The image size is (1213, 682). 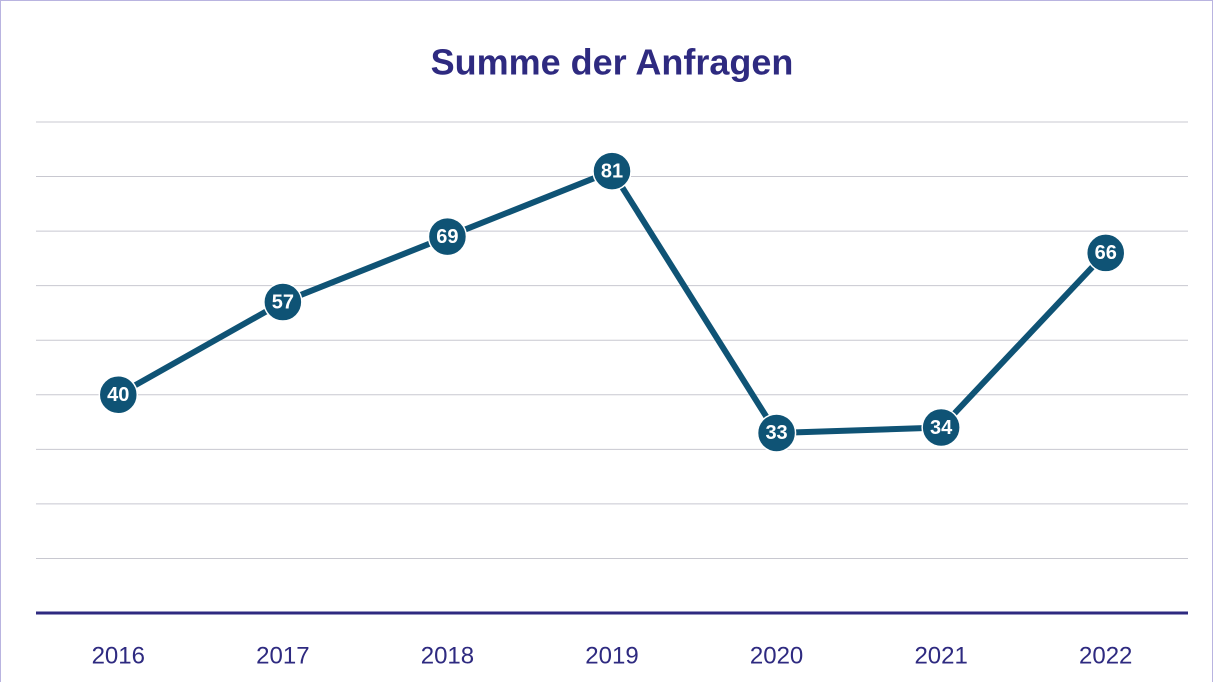 I want to click on x-tick-label: 2020, so click(x=776, y=655).